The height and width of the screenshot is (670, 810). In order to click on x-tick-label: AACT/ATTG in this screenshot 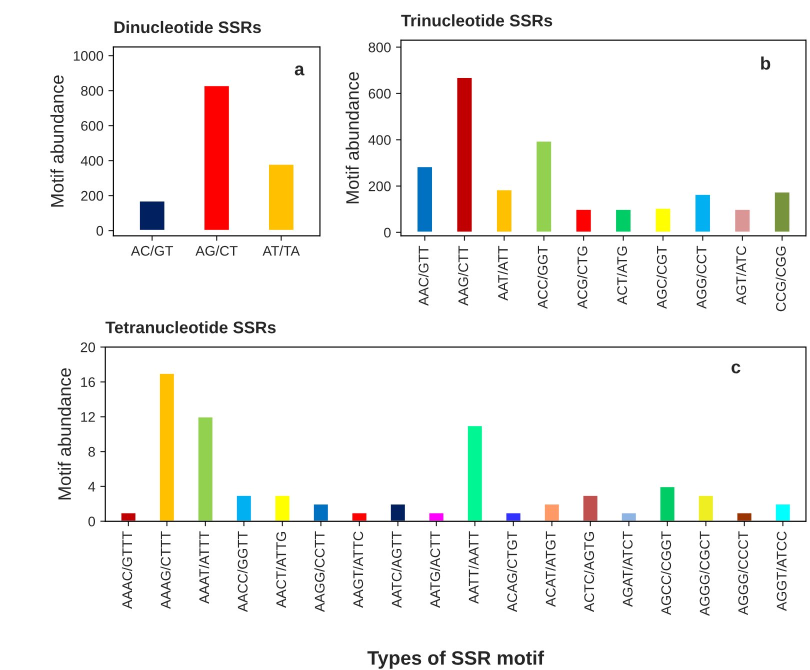, I will do `click(281, 570)`.